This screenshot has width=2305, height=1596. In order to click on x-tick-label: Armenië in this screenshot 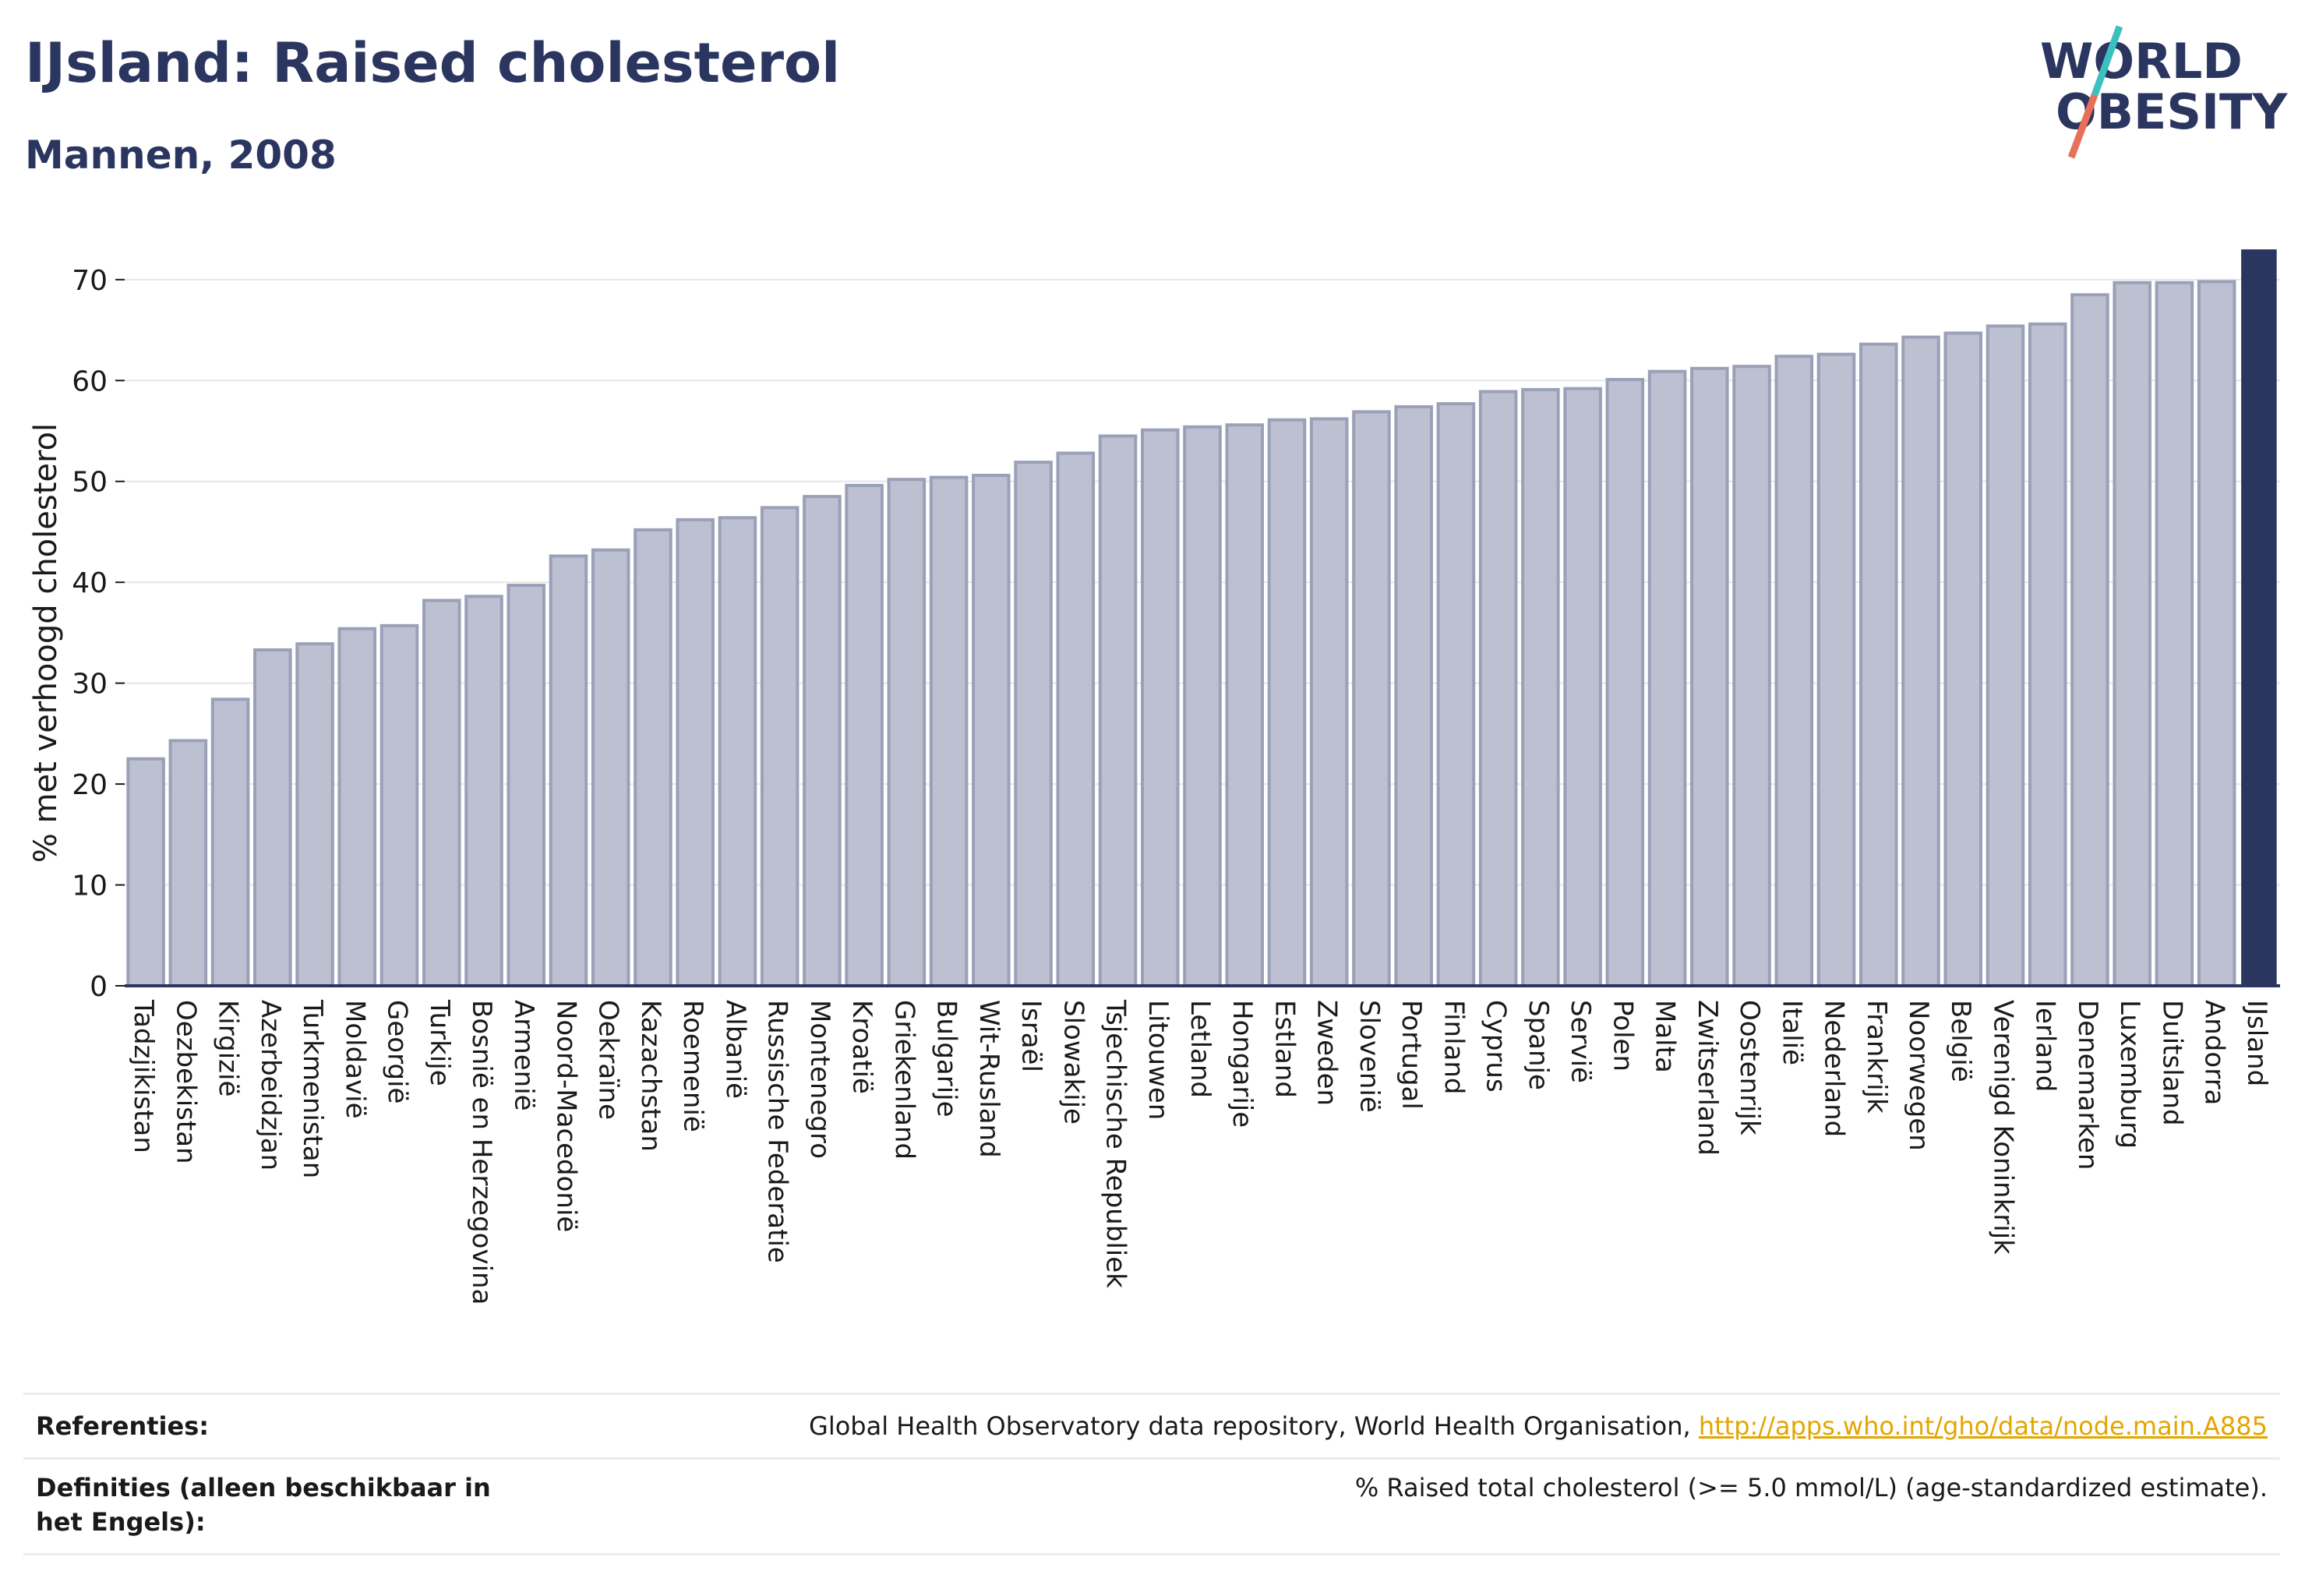, I will do `click(523, 1055)`.